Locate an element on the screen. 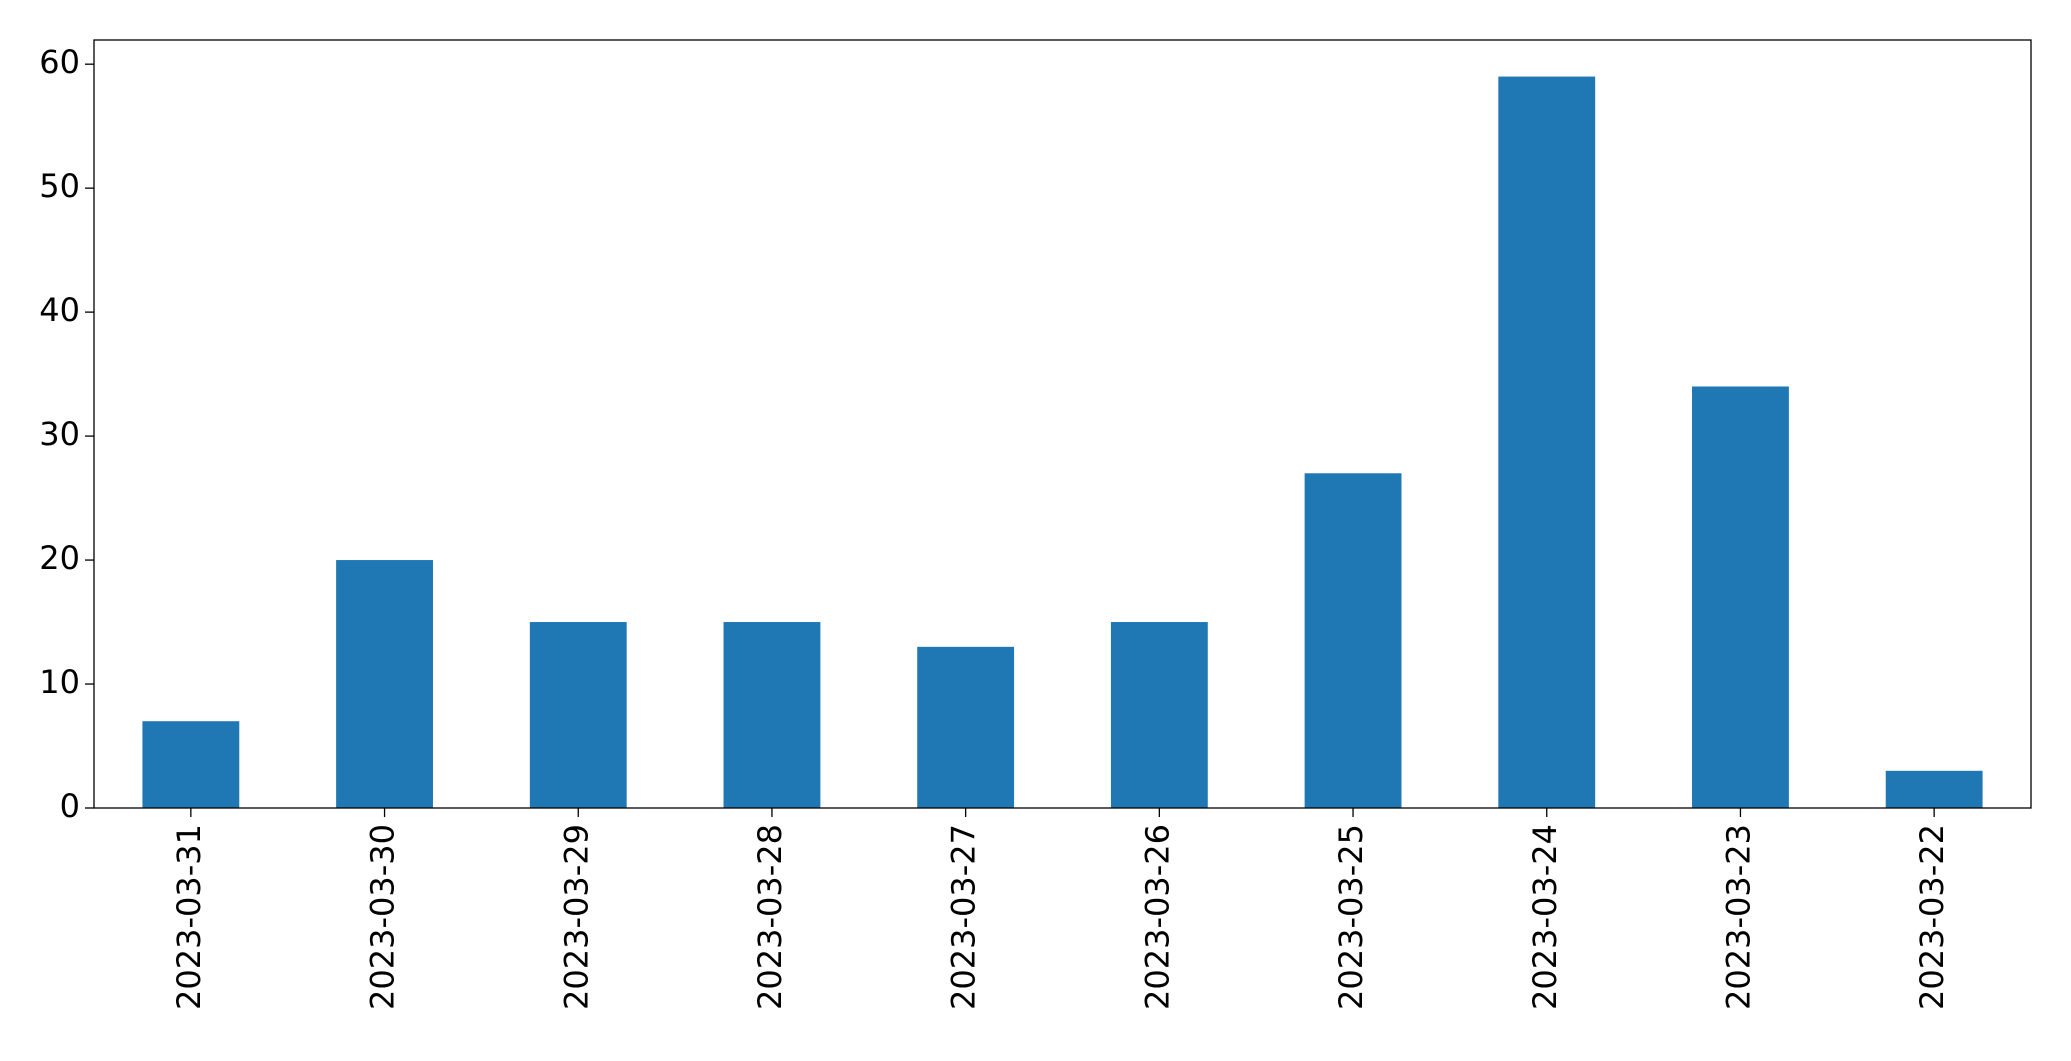  x-tick-label: 2023-03-29 is located at coordinates (576, 917).